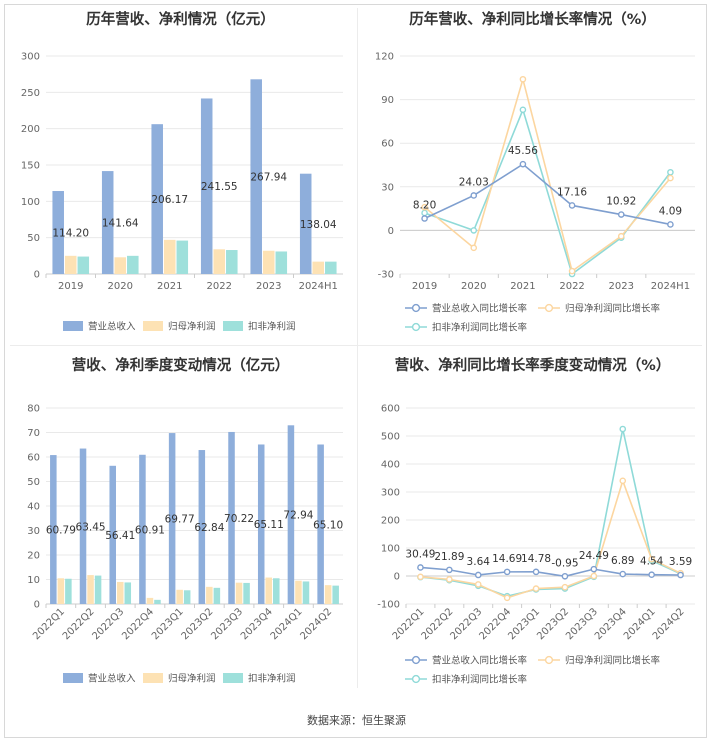  Describe the element at coordinates (70, 234) in the screenshot. I see `bar-data-label: 114.20` at that location.